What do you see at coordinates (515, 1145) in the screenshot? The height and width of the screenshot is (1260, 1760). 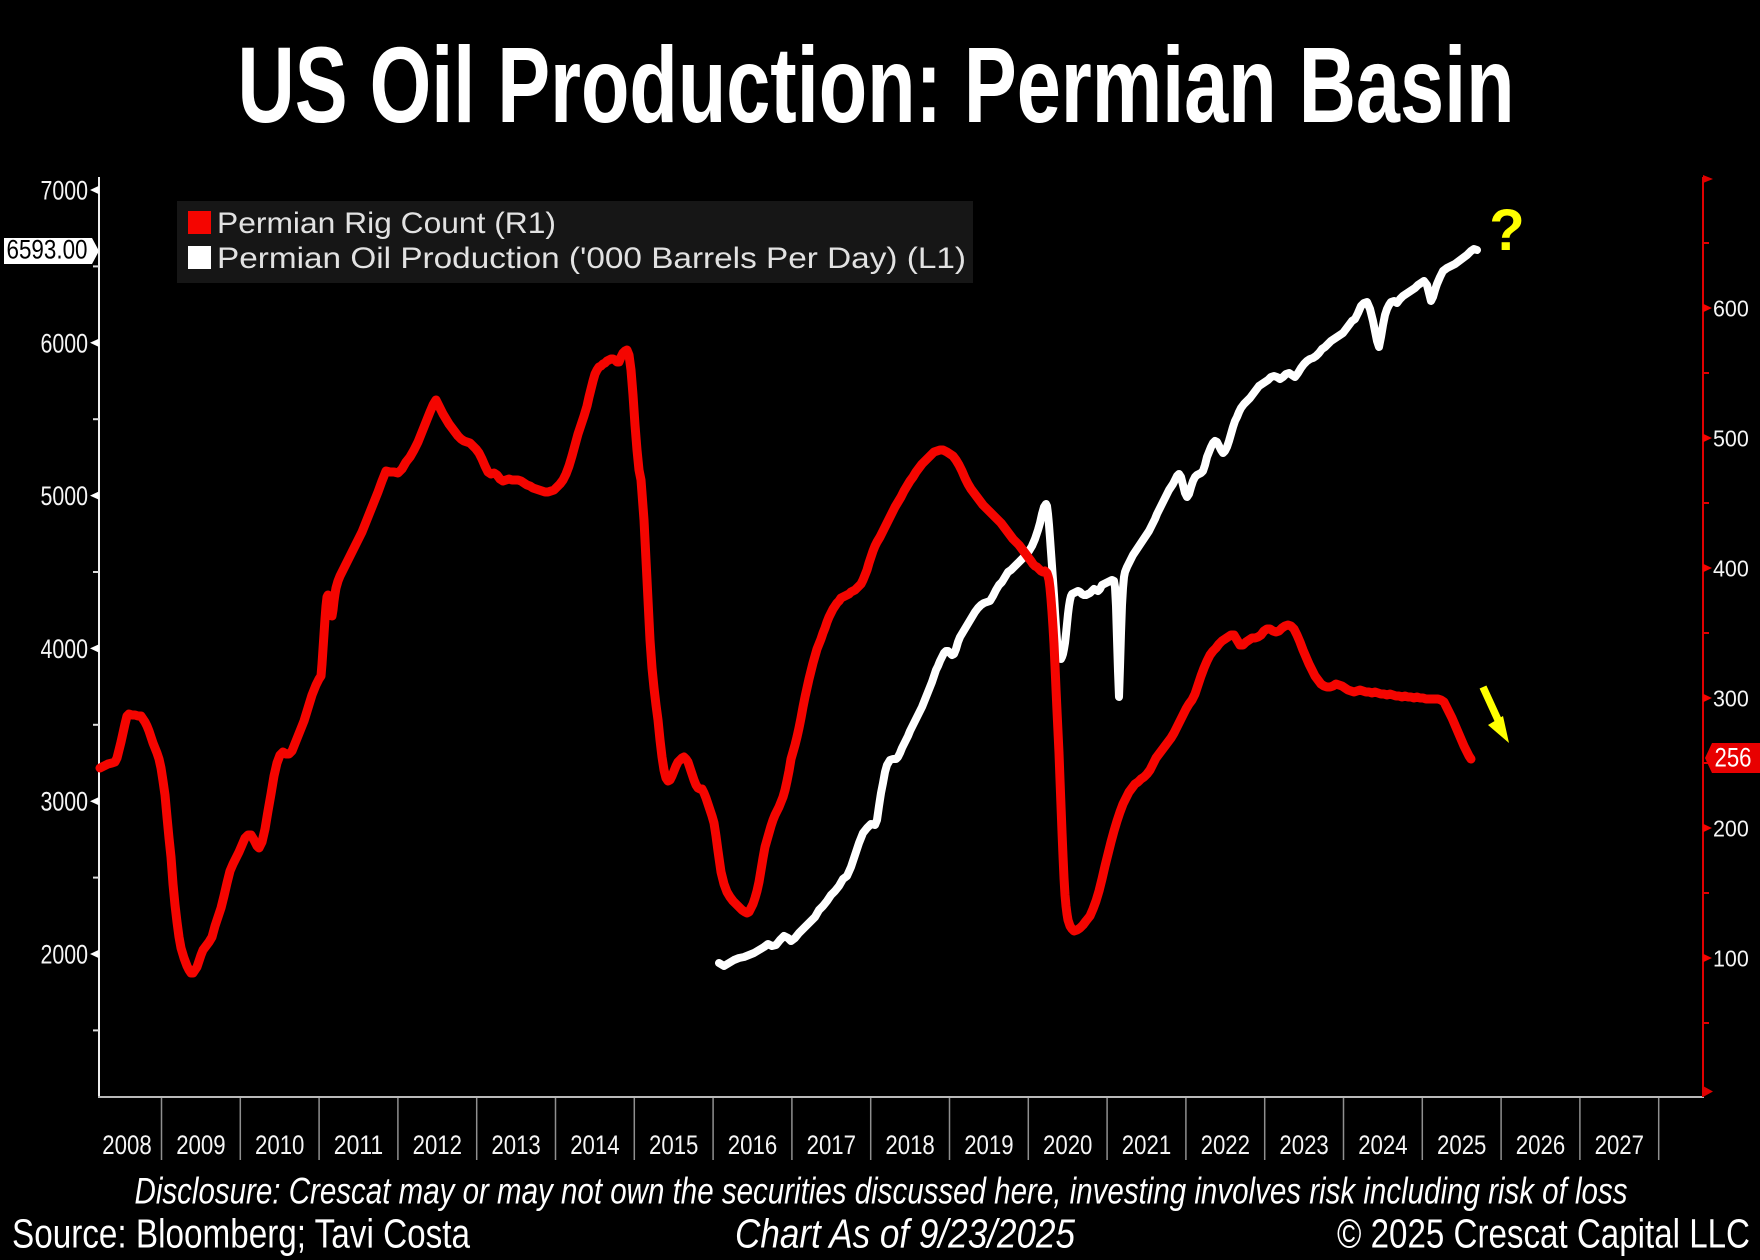 I see `svg-text: 2013` at bounding box center [515, 1145].